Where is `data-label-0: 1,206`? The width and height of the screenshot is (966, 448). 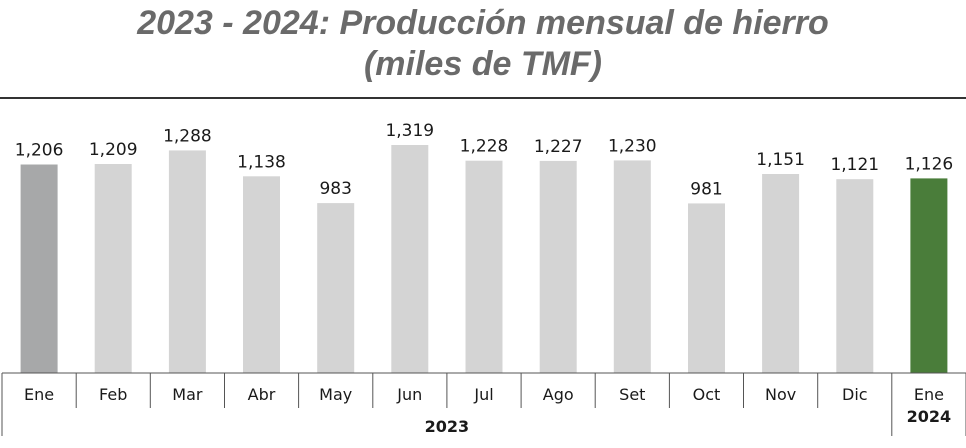 data-label-0: 1,206 is located at coordinates (39, 151).